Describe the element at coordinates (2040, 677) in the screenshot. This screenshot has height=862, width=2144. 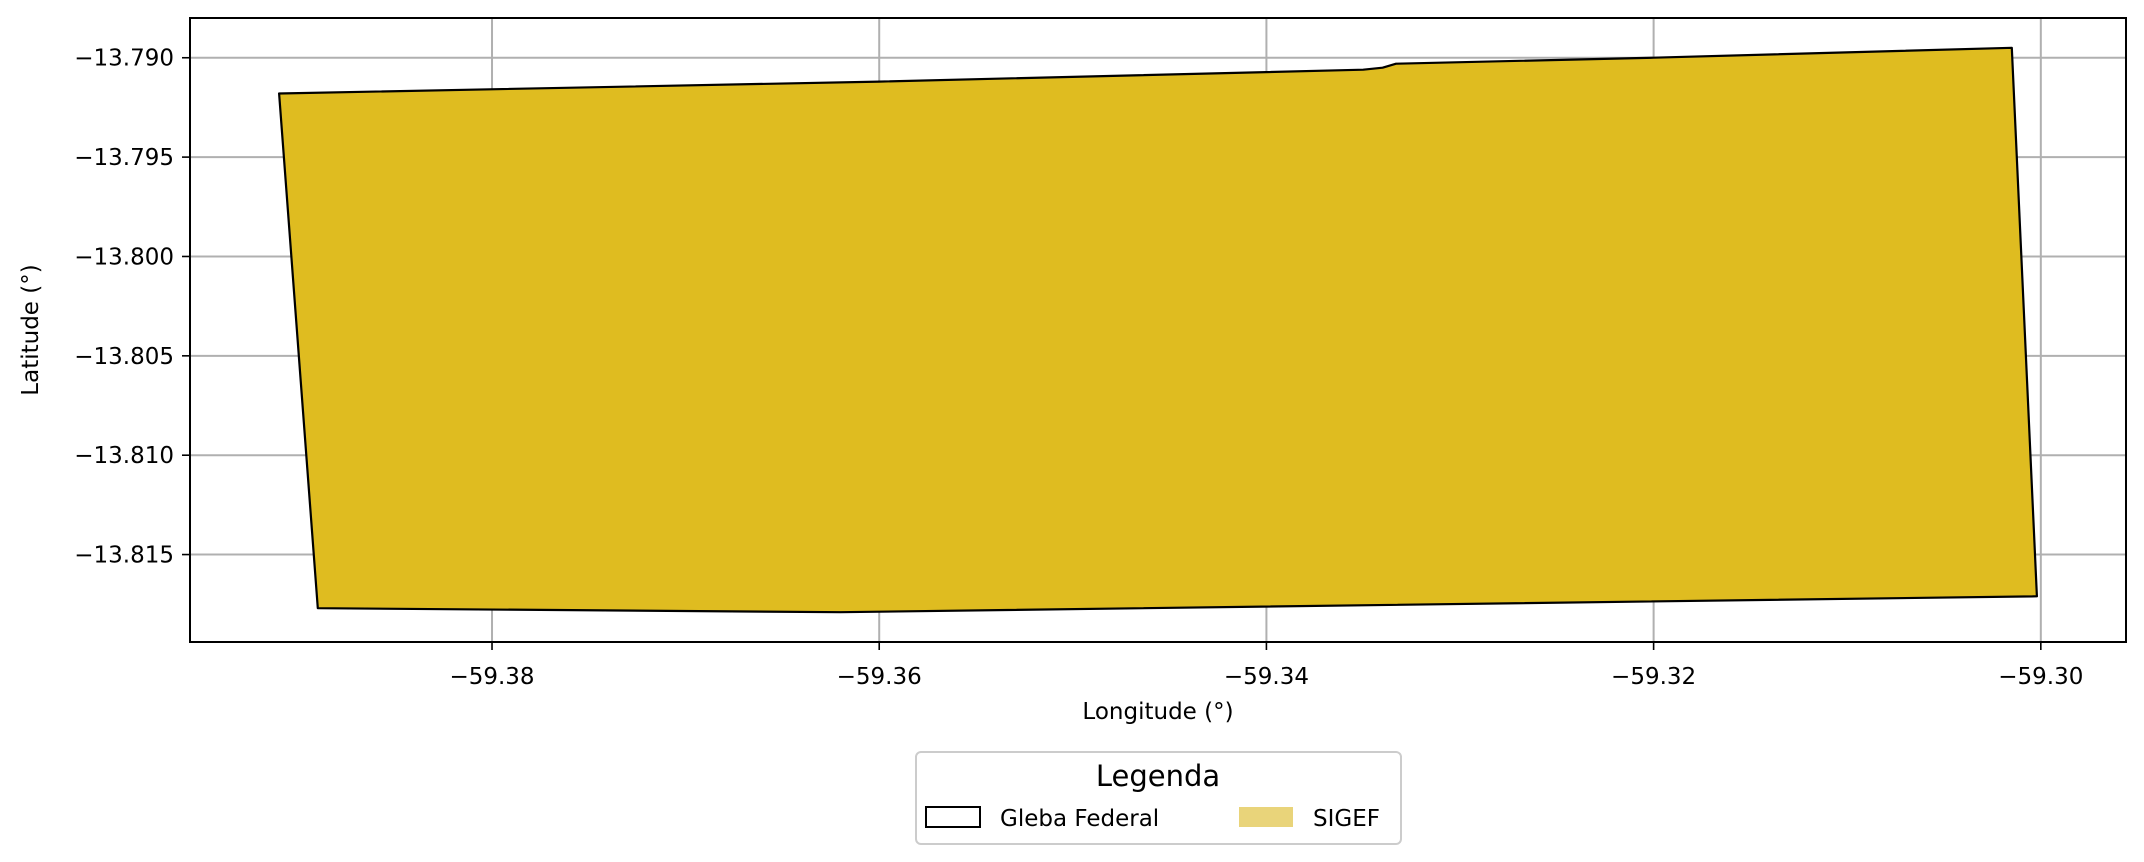
I see `x-tick-label: −59.30` at that location.